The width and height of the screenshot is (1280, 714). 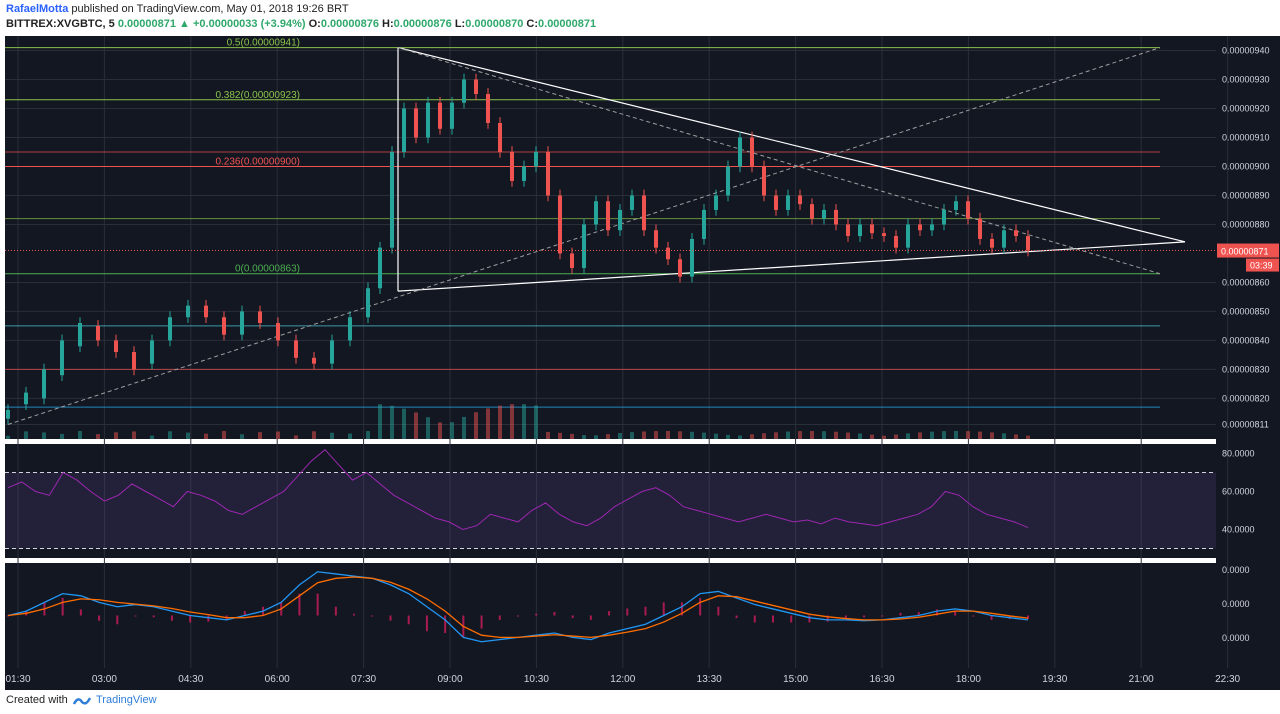 I want to click on x-tick-label: 09:00, so click(x=449, y=679).